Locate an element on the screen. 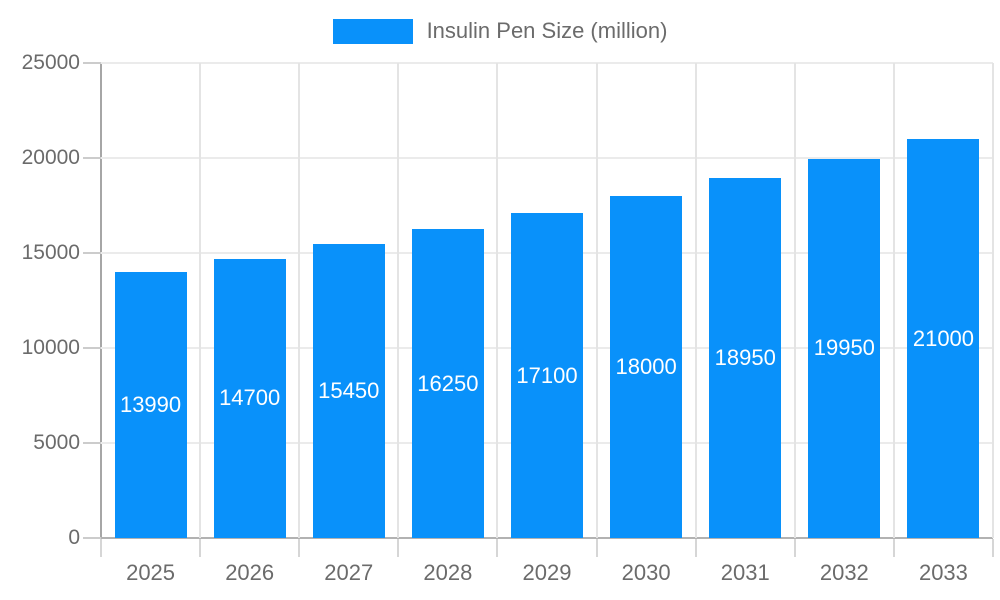  y-axis-label: 5000 is located at coordinates (56, 442).